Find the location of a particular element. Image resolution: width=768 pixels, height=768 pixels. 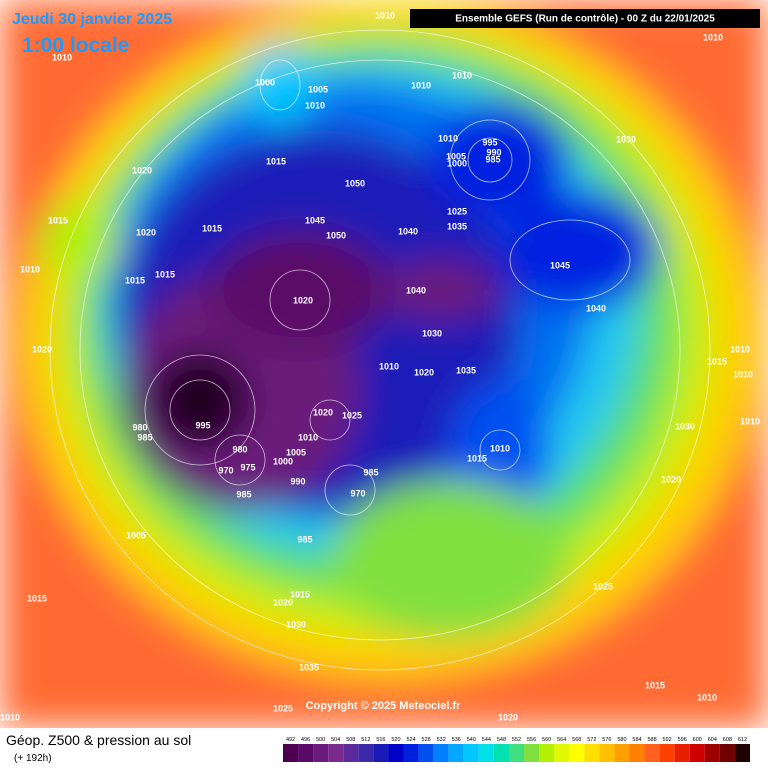

scale-label: 548 is located at coordinates (501, 740).